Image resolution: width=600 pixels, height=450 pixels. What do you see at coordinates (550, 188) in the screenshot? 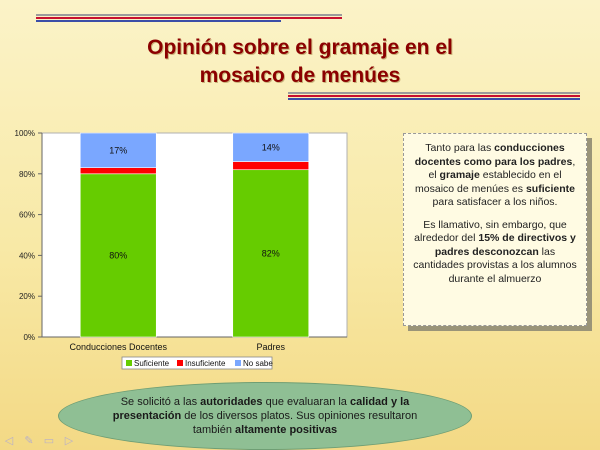
I see `bold-text: suficiente` at bounding box center [550, 188].